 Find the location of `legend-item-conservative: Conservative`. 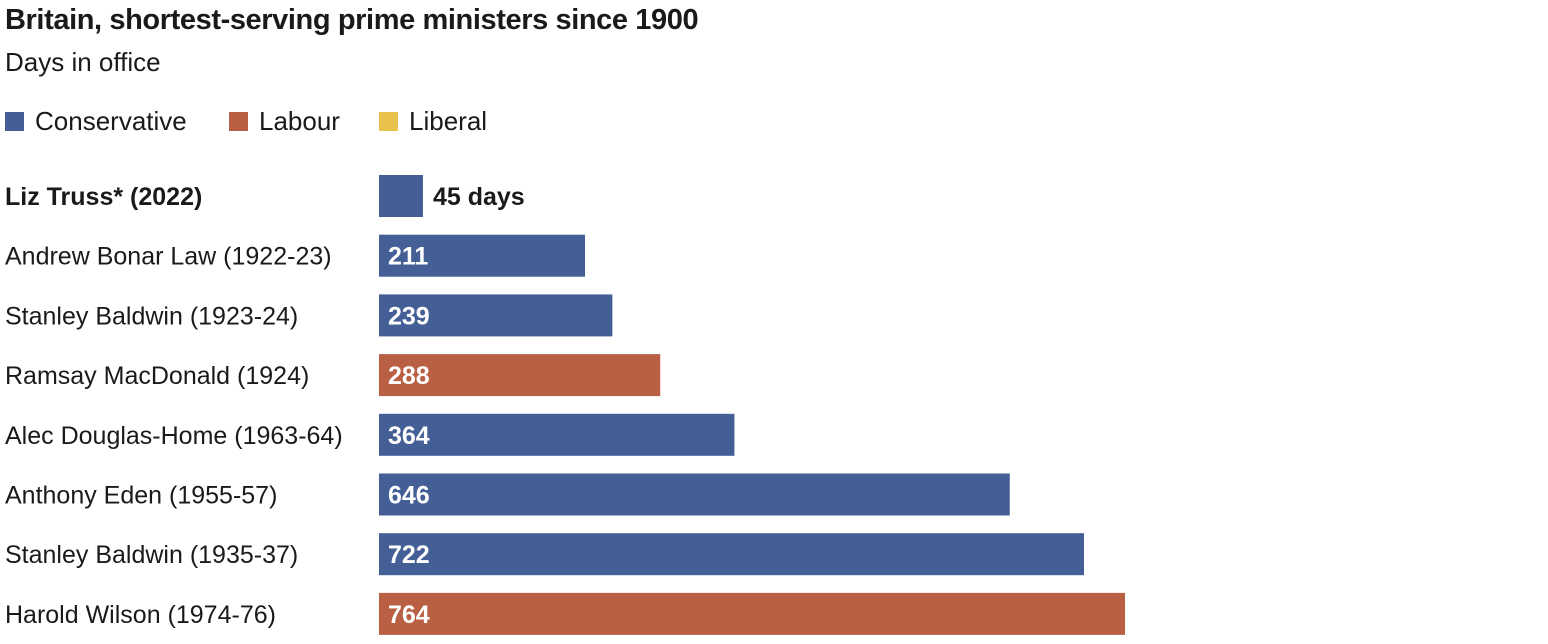

legend-item-conservative: Conservative is located at coordinates (96, 121).